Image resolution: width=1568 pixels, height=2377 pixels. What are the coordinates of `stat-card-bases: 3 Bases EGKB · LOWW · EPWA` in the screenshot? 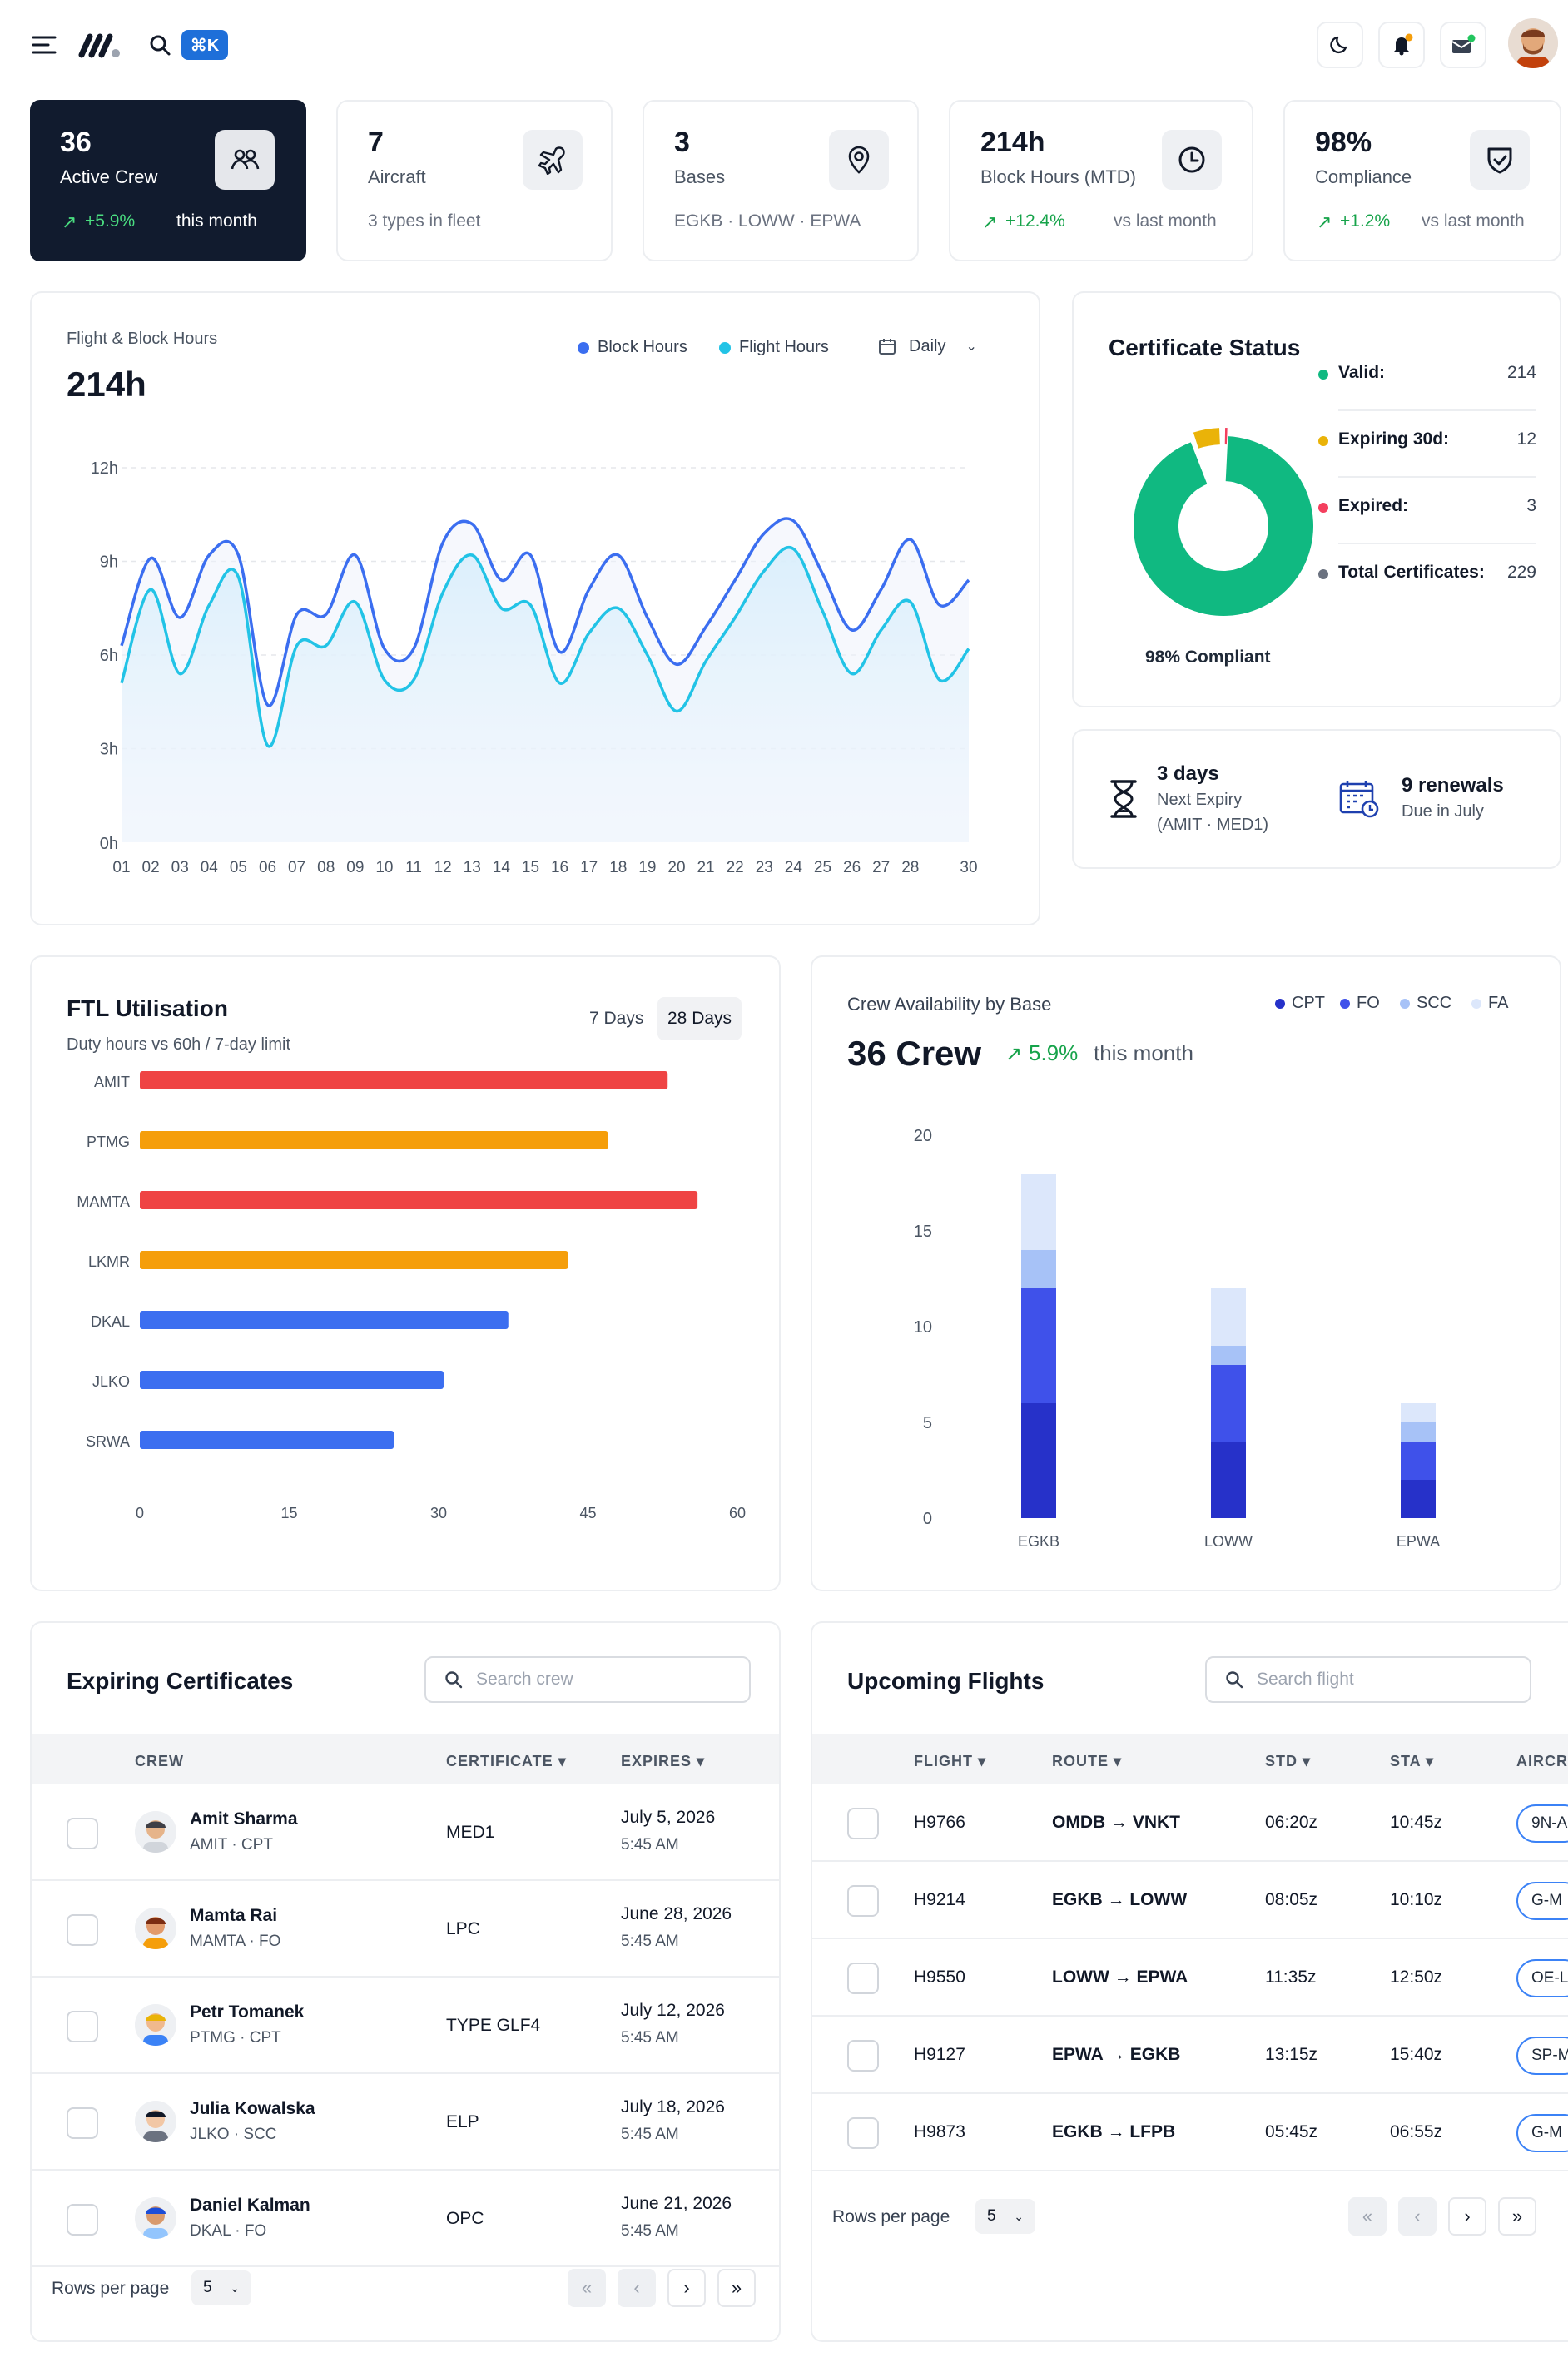 It's located at (781, 180).